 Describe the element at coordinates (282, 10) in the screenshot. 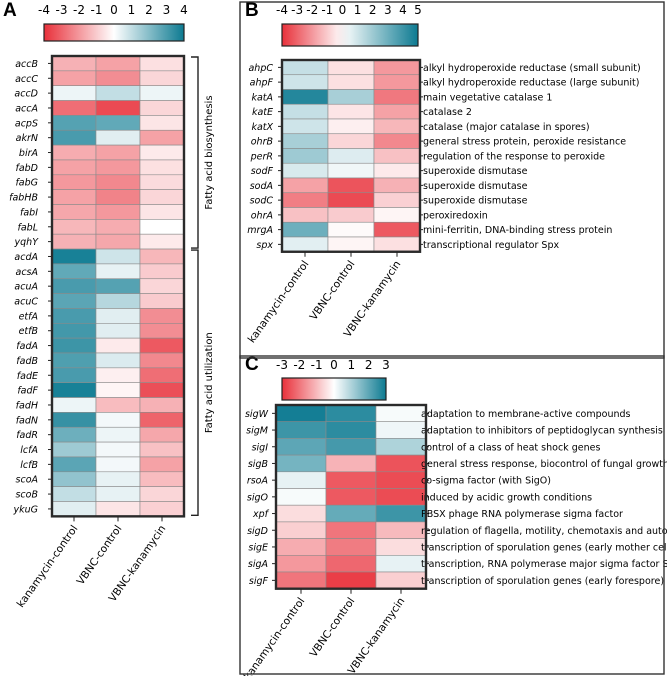

I see `panel-b-colorbar-tick: -4` at that location.